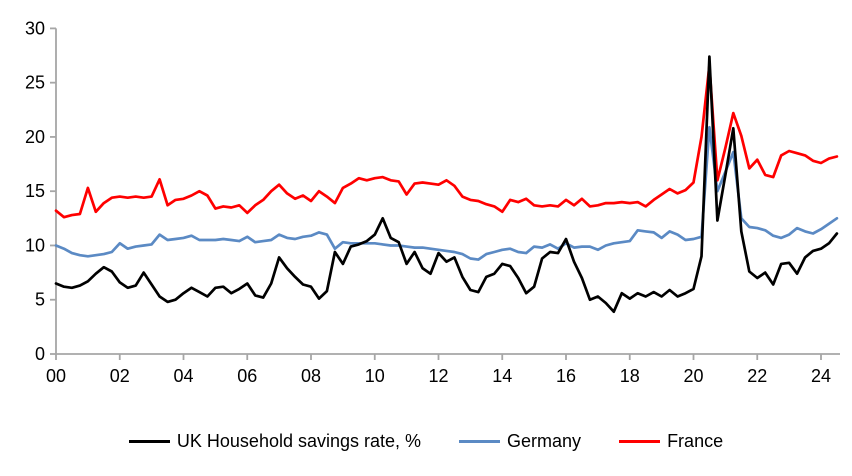 The image size is (852, 476). Describe the element at coordinates (480, 441) in the screenshot. I see `germany-line-swatch-icon` at that location.